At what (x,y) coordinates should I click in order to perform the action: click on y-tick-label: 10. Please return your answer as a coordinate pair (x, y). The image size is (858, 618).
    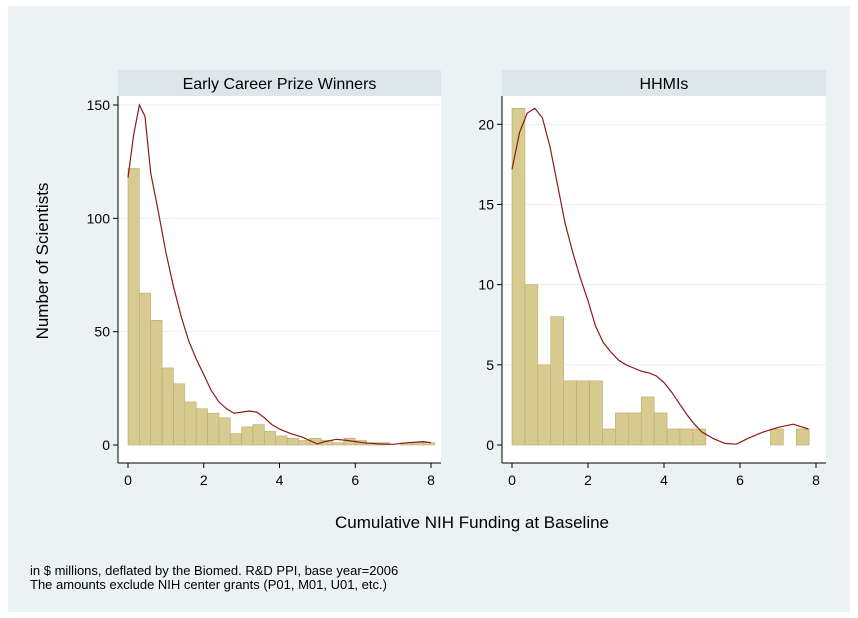
    Looking at the image, I should click on (486, 285).